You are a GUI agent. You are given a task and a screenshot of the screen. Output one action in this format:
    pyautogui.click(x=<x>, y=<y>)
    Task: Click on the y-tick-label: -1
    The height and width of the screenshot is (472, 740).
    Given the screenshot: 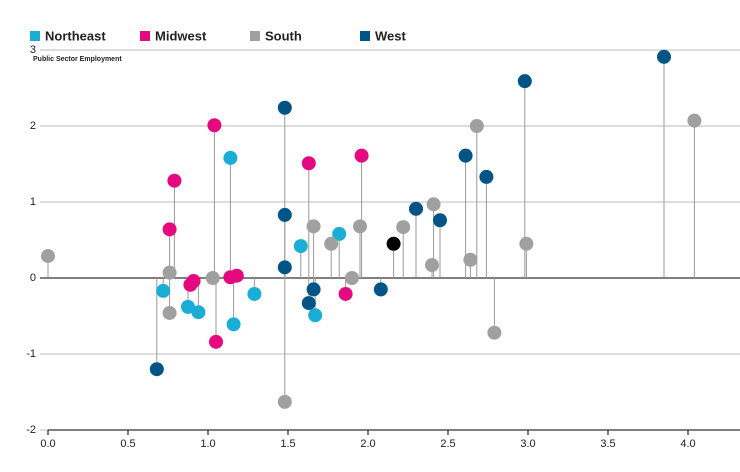 What is the action you would take?
    pyautogui.click(x=31, y=354)
    